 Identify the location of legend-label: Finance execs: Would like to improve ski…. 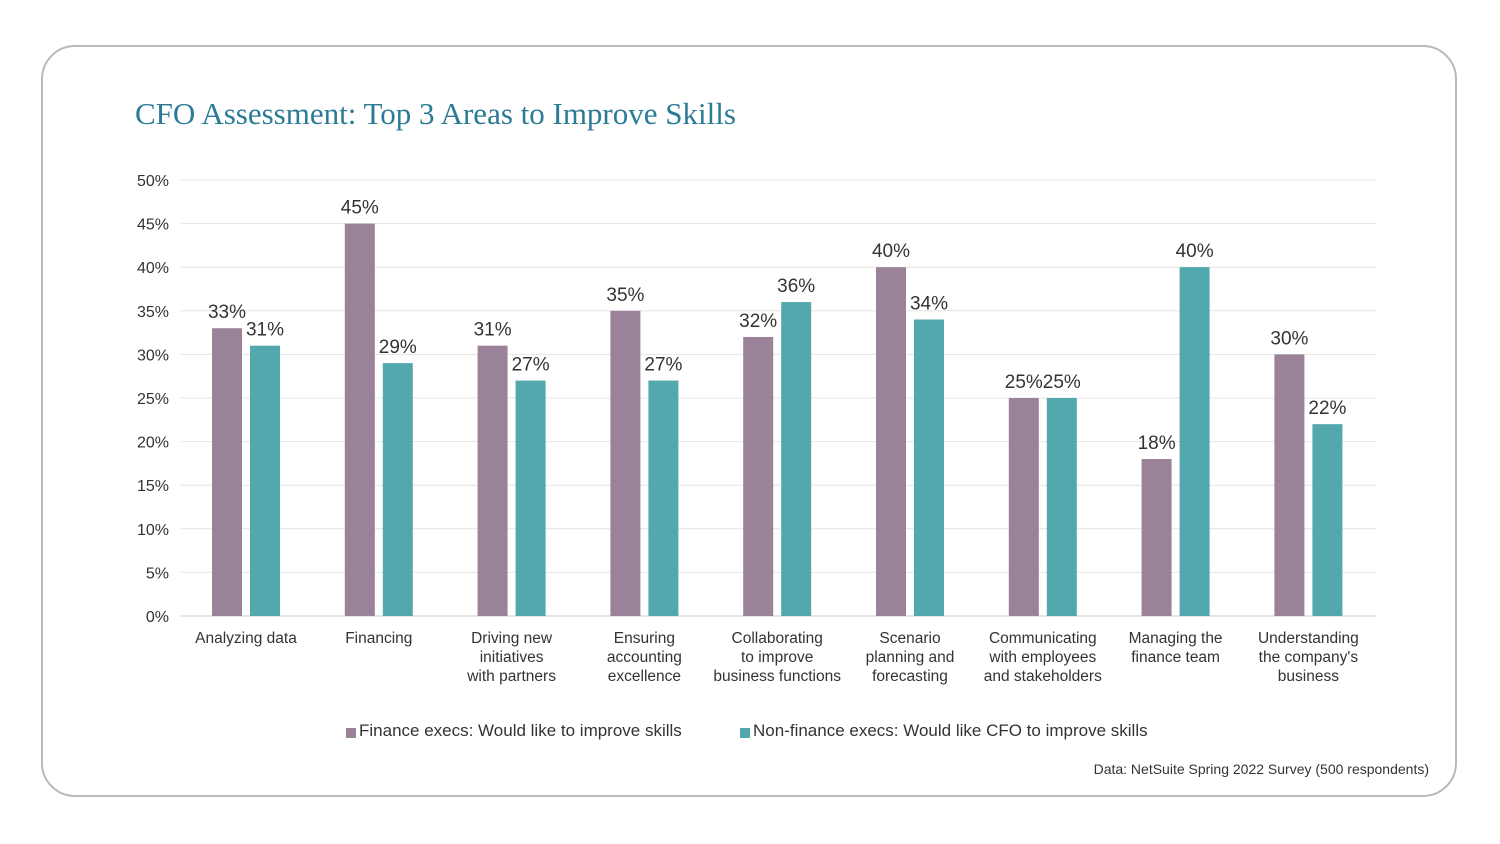
(520, 730).